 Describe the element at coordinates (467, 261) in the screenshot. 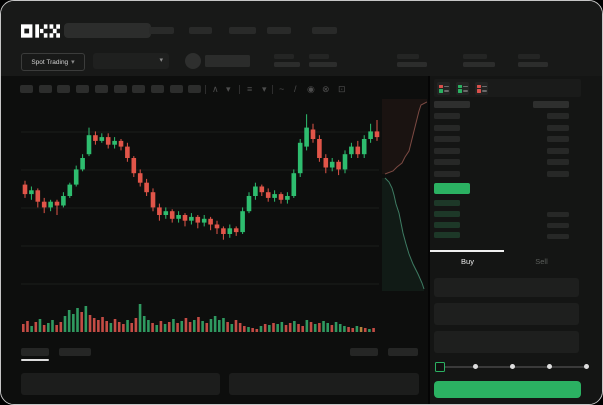

I see `tab-buy: Buy` at that location.